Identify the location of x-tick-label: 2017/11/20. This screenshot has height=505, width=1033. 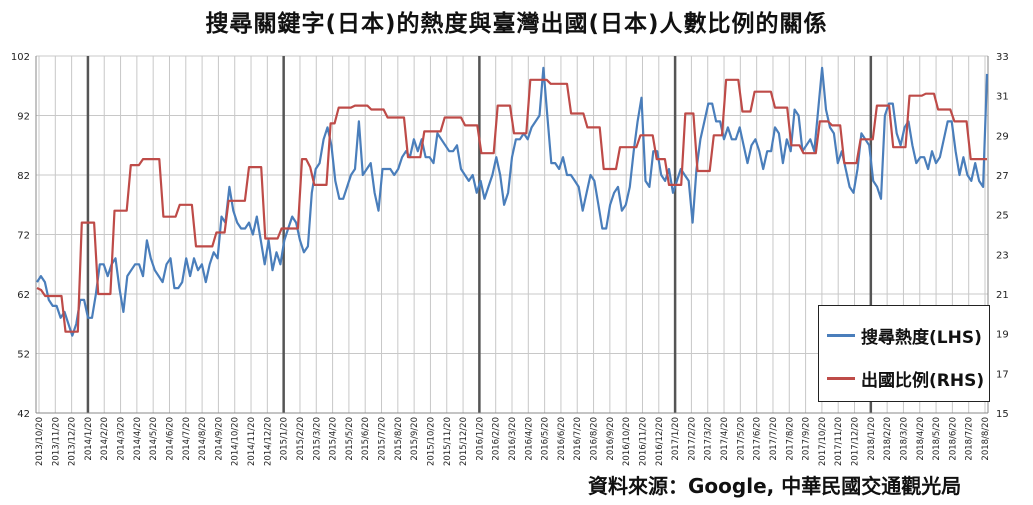
(839, 441).